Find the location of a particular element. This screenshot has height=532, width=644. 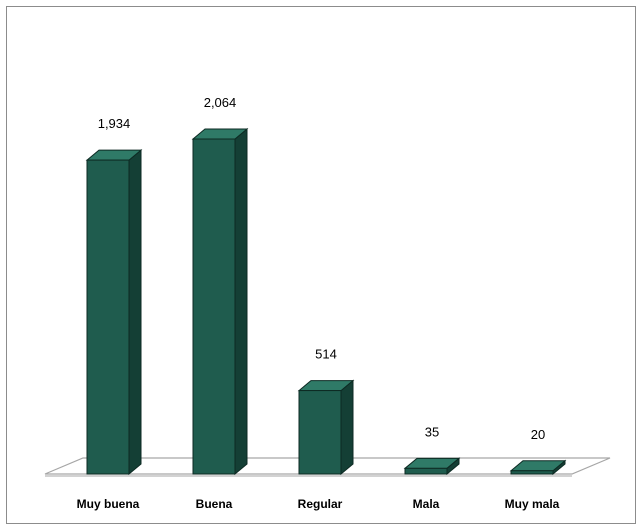

category-label: Buena is located at coordinates (214, 504).